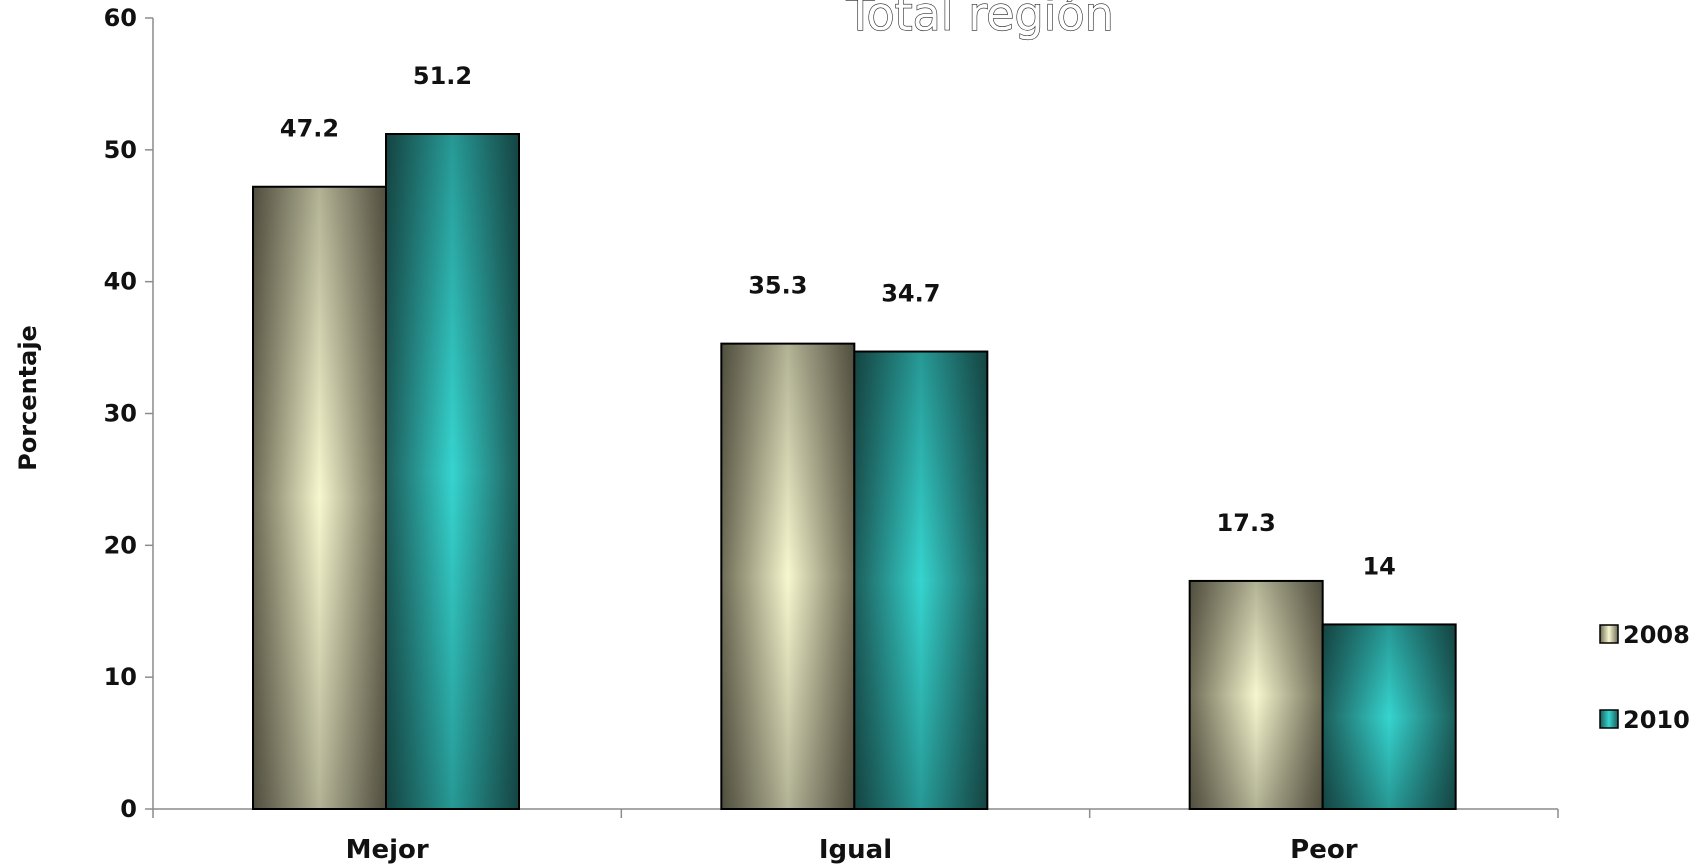 The image size is (1694, 865). I want to click on y-tick-label: 40, so click(120, 282).